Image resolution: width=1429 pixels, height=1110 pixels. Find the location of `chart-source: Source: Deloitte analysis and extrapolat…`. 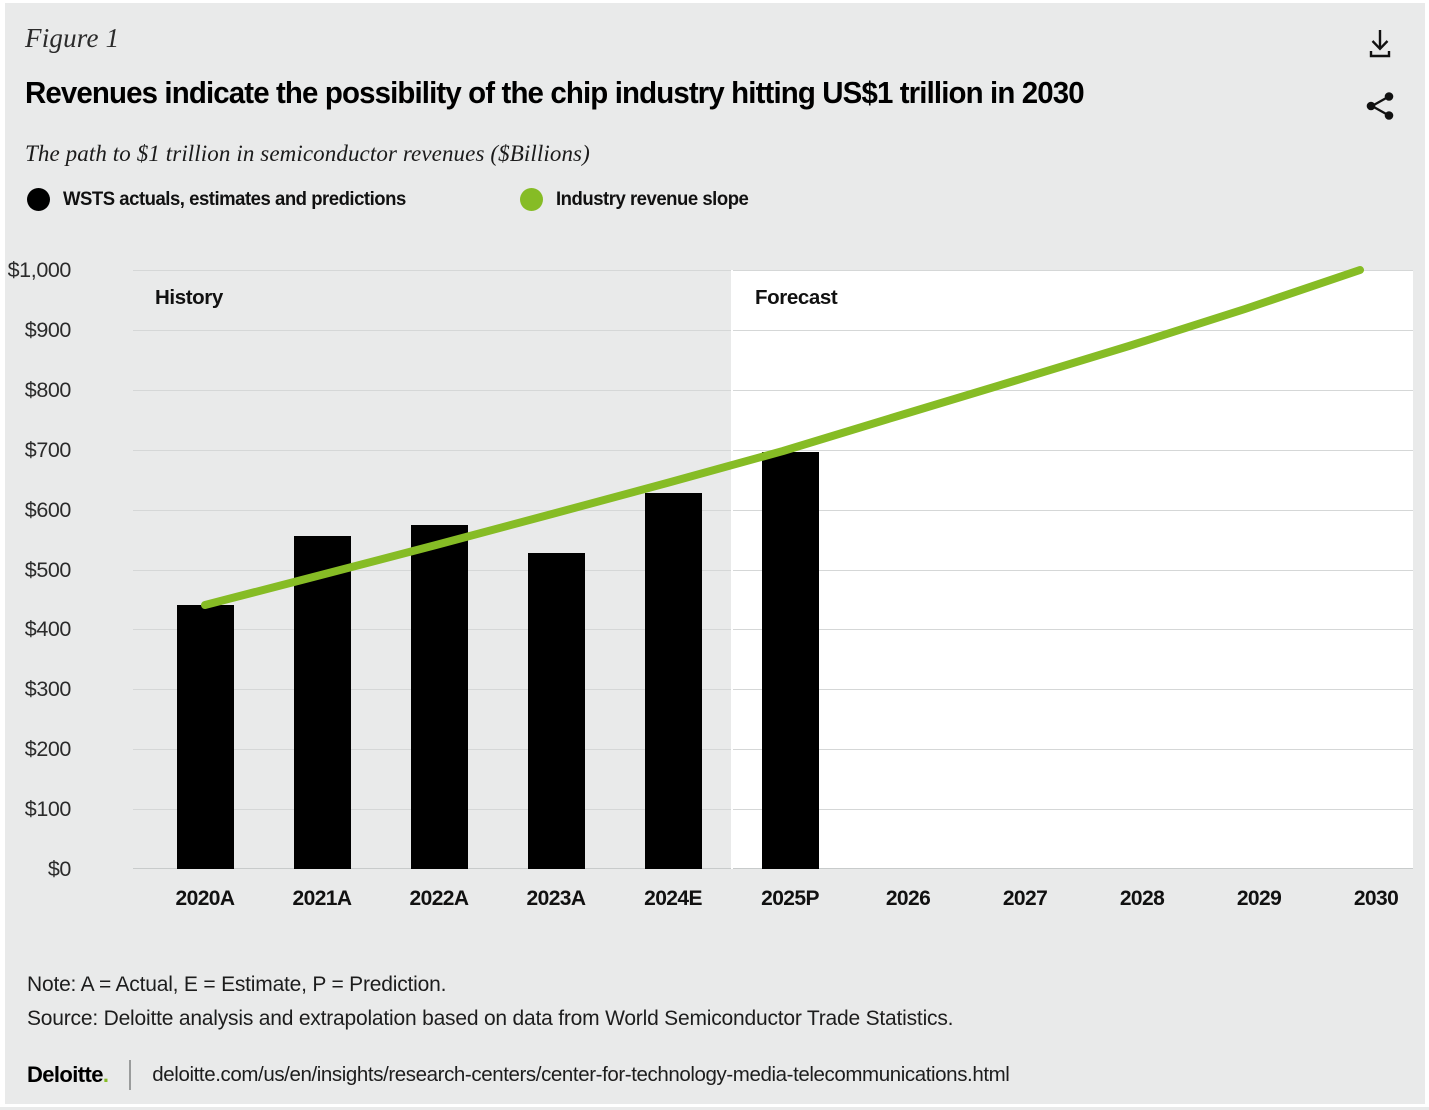

chart-source: Source: Deloitte analysis and extrapolat… is located at coordinates (490, 1018).